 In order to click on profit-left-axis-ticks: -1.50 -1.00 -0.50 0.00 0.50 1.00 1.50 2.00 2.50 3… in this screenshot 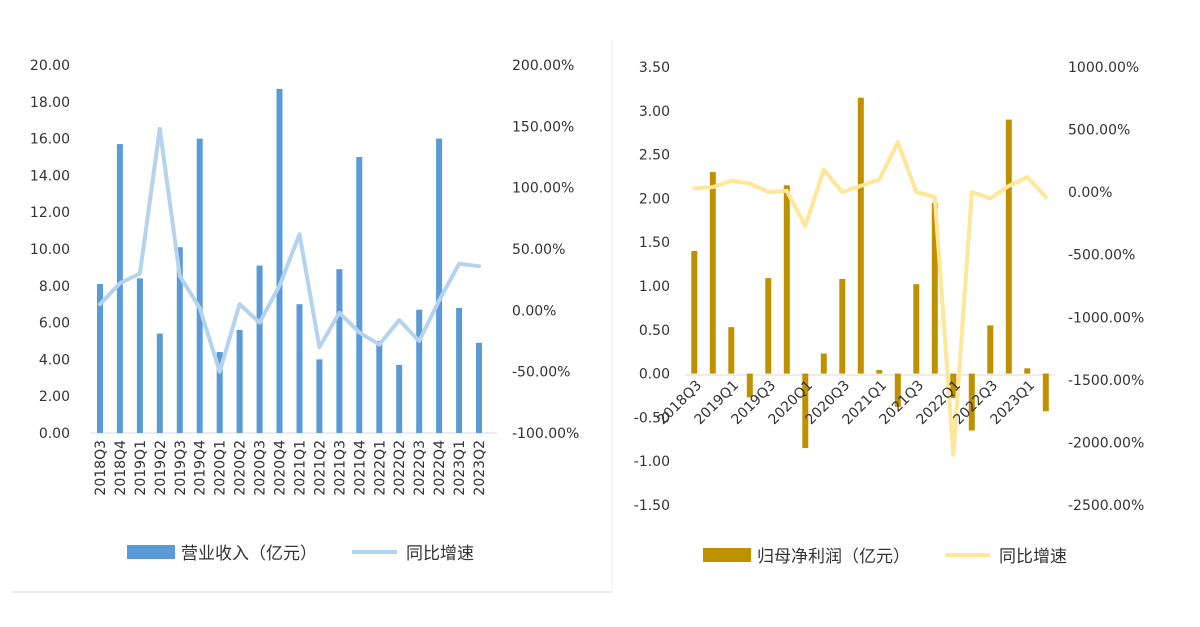, I will do `click(652, 287)`.